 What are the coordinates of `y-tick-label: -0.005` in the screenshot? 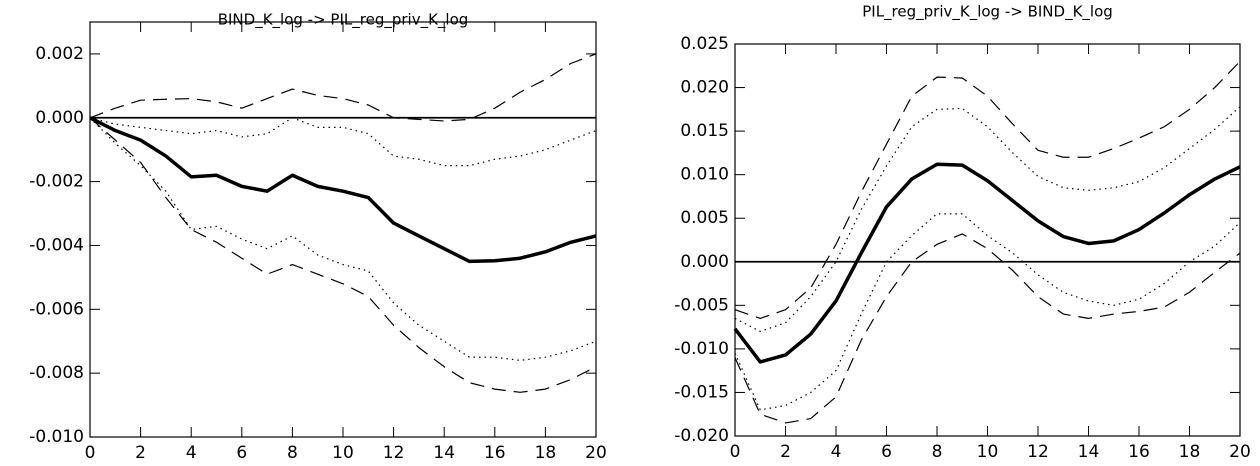 It's located at (701, 305).